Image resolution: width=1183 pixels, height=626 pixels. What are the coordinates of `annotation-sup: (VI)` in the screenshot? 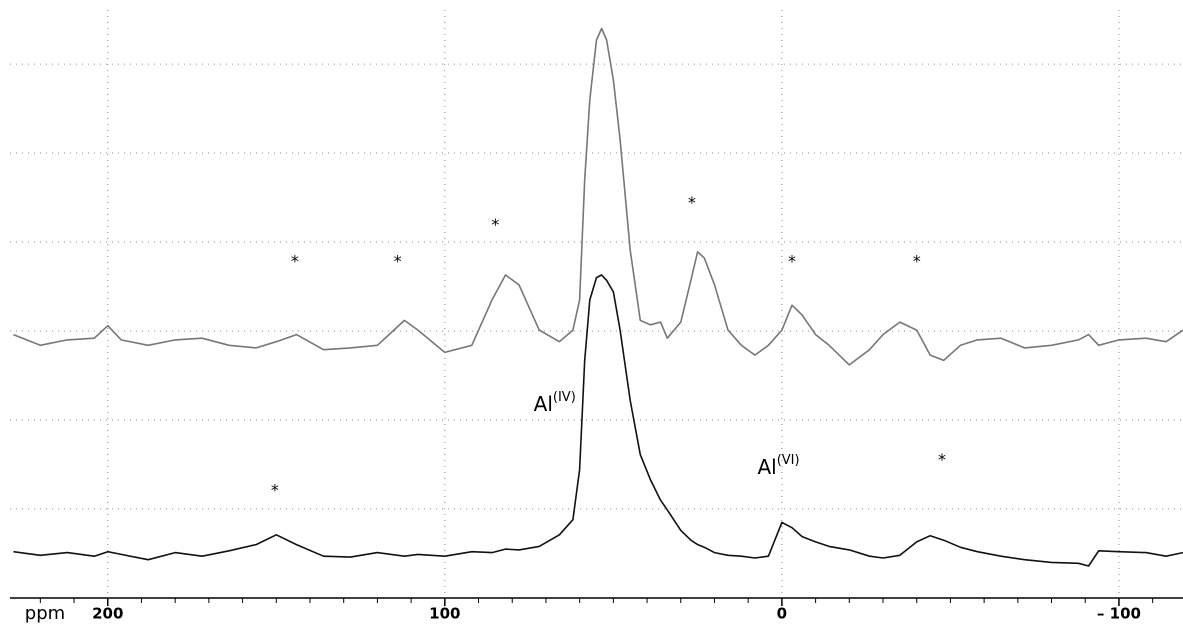 It's located at (788, 460).